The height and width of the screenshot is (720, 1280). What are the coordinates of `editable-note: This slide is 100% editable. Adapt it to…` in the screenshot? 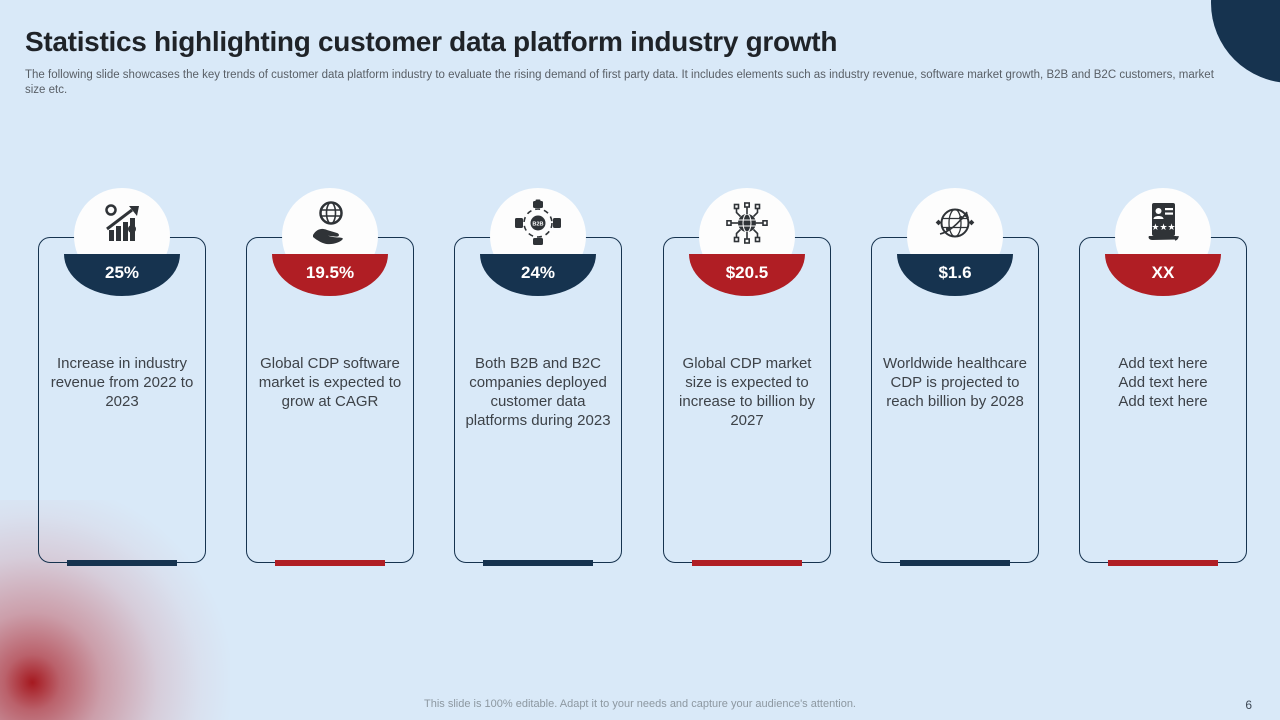 It's located at (640, 704).